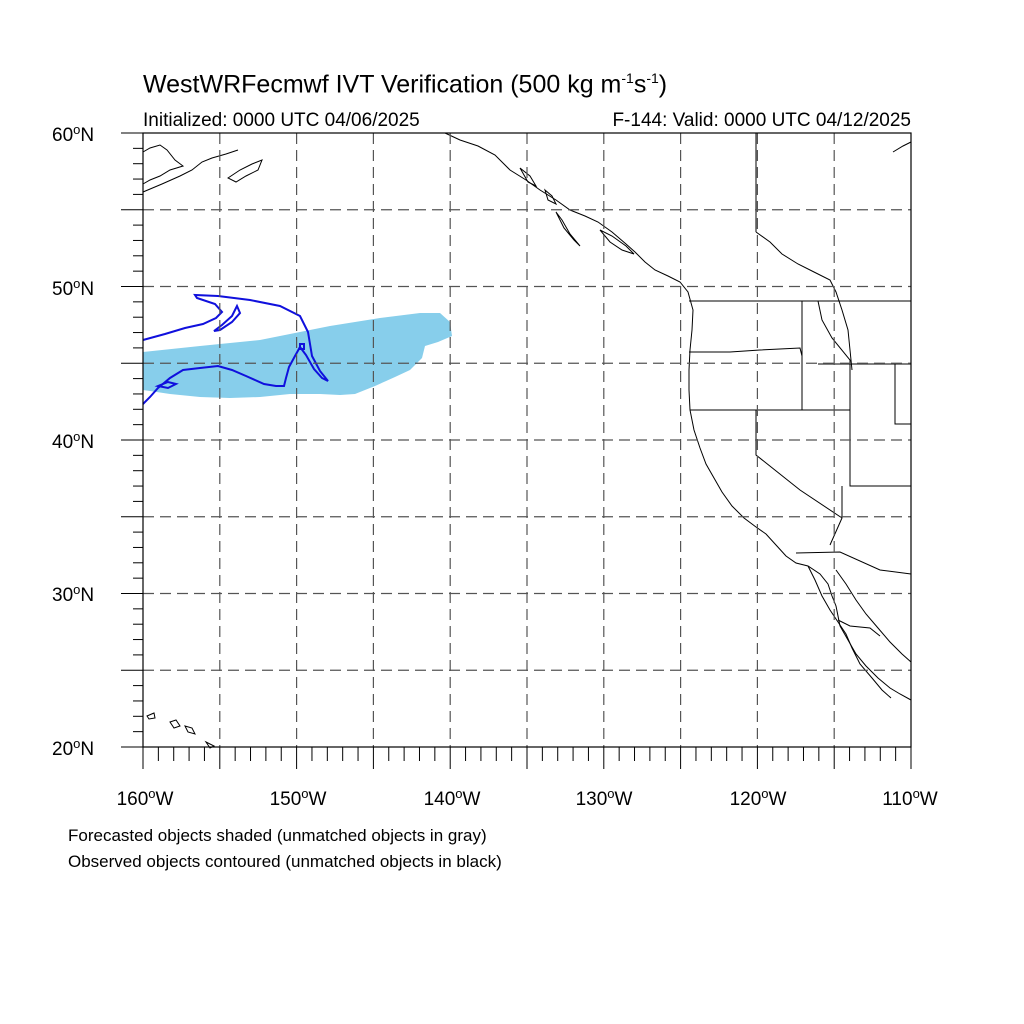 The image size is (1024, 1024). What do you see at coordinates (73, 594) in the screenshot?
I see `lat-label-30: 30oN` at bounding box center [73, 594].